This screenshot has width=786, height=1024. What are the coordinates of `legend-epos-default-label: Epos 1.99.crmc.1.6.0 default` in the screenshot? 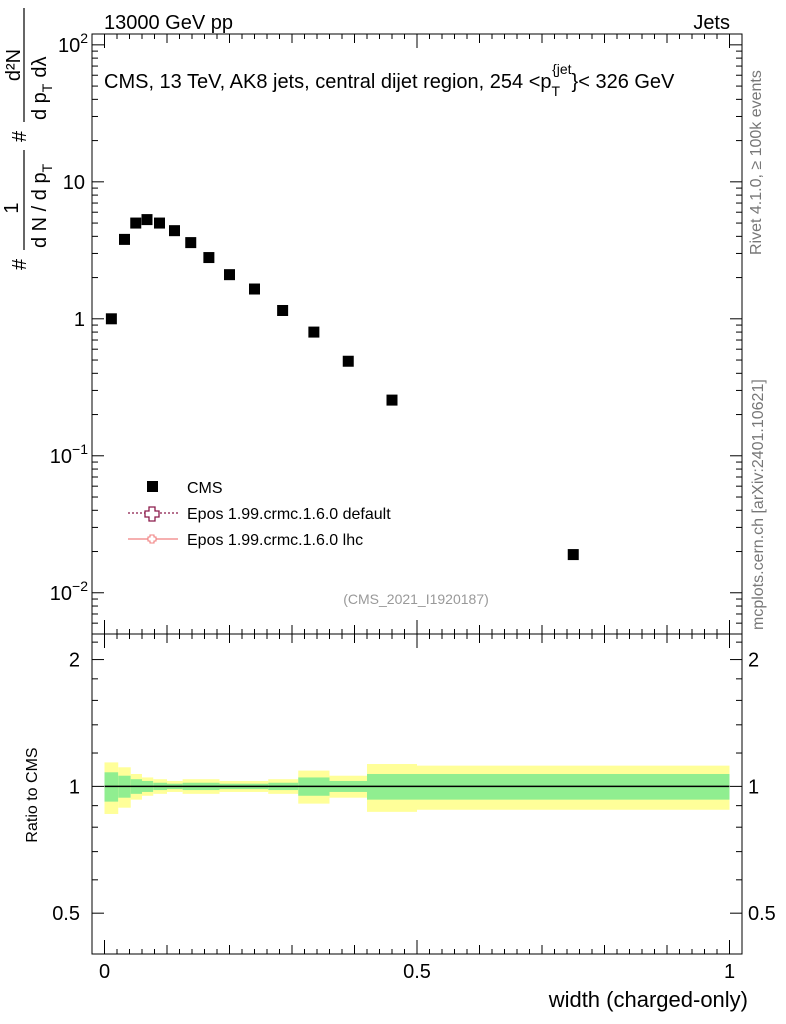 It's located at (289, 514).